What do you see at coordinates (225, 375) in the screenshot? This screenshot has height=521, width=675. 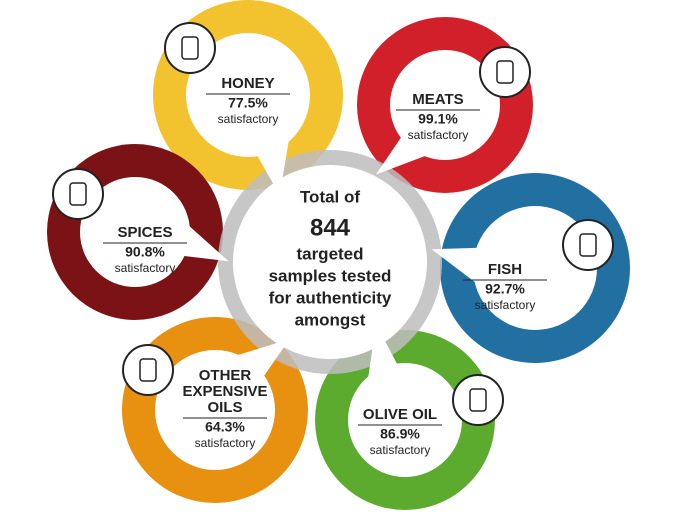 I see `node-label: OTHER` at bounding box center [225, 375].